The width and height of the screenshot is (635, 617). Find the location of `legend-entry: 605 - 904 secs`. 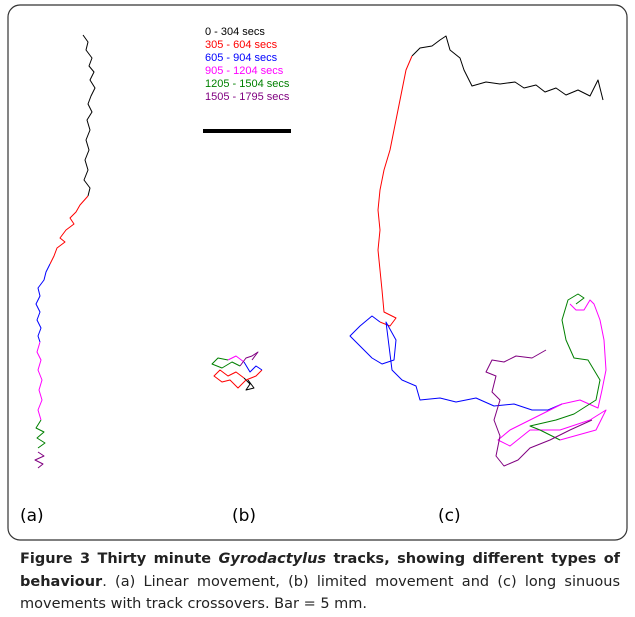

legend-entry: 605 - 904 secs is located at coordinates (241, 58).